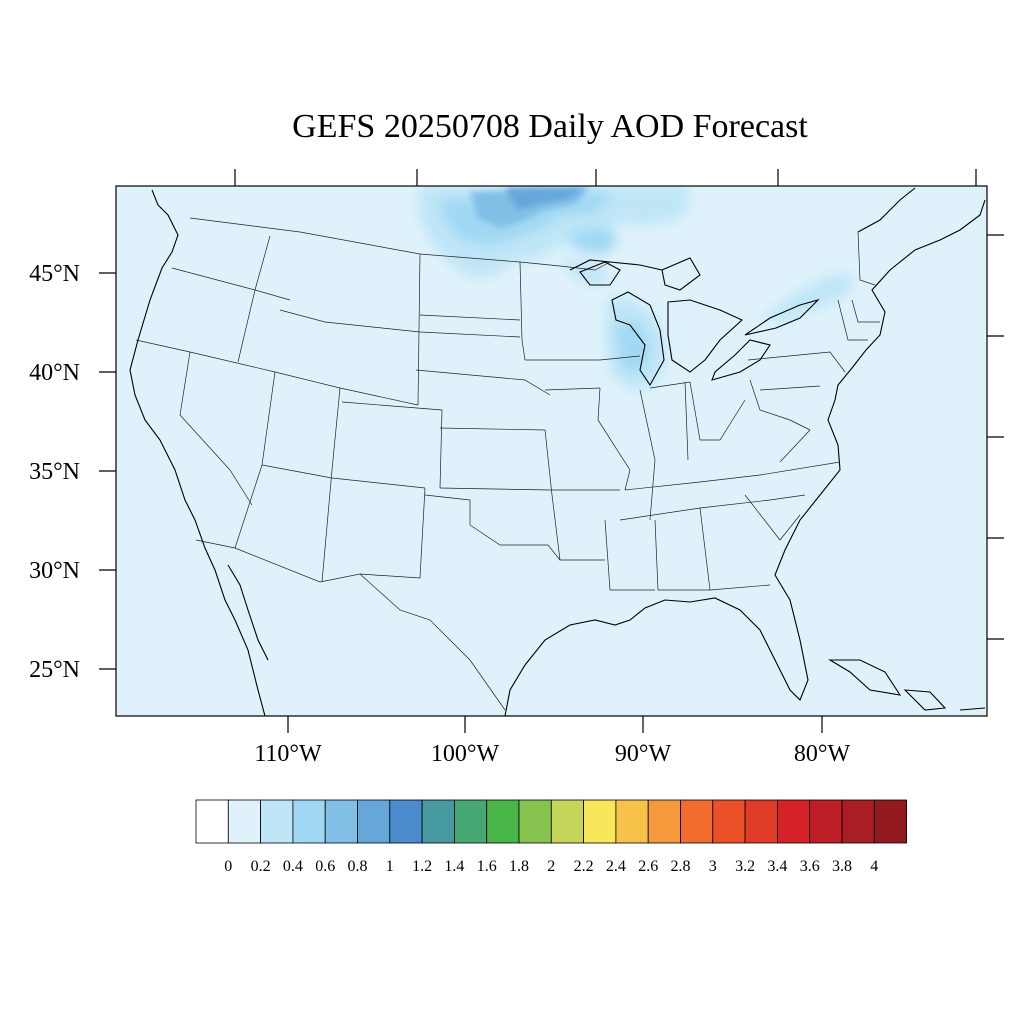  Describe the element at coordinates (54, 670) in the screenshot. I see `lat-label-25n: 25°N` at that location.